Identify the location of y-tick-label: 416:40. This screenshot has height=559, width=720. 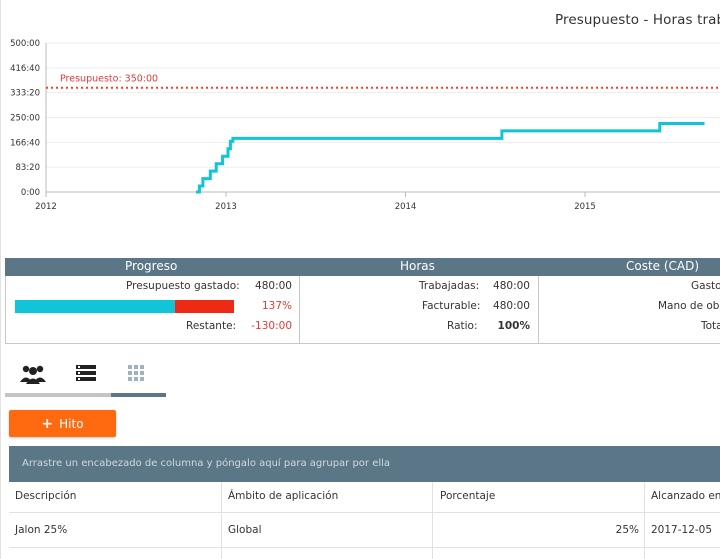
(25, 69).